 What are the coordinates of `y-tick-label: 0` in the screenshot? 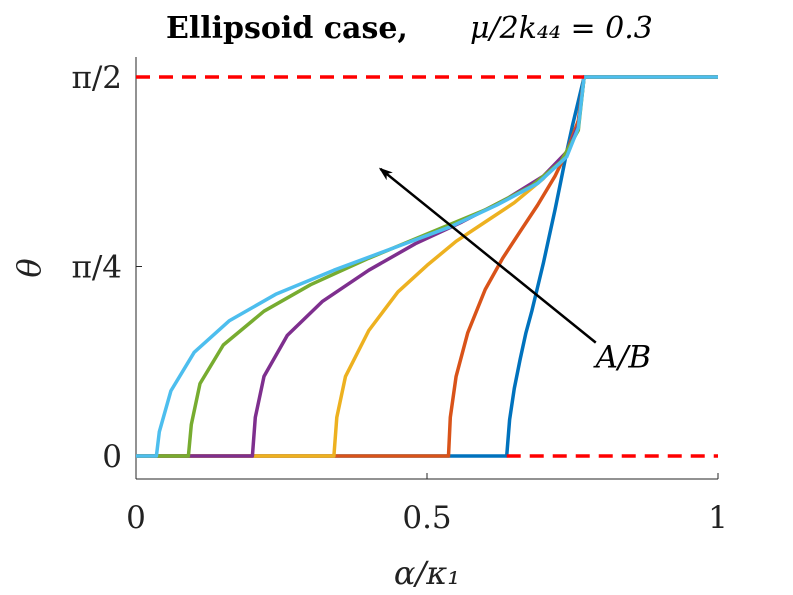 It's located at (112, 457).